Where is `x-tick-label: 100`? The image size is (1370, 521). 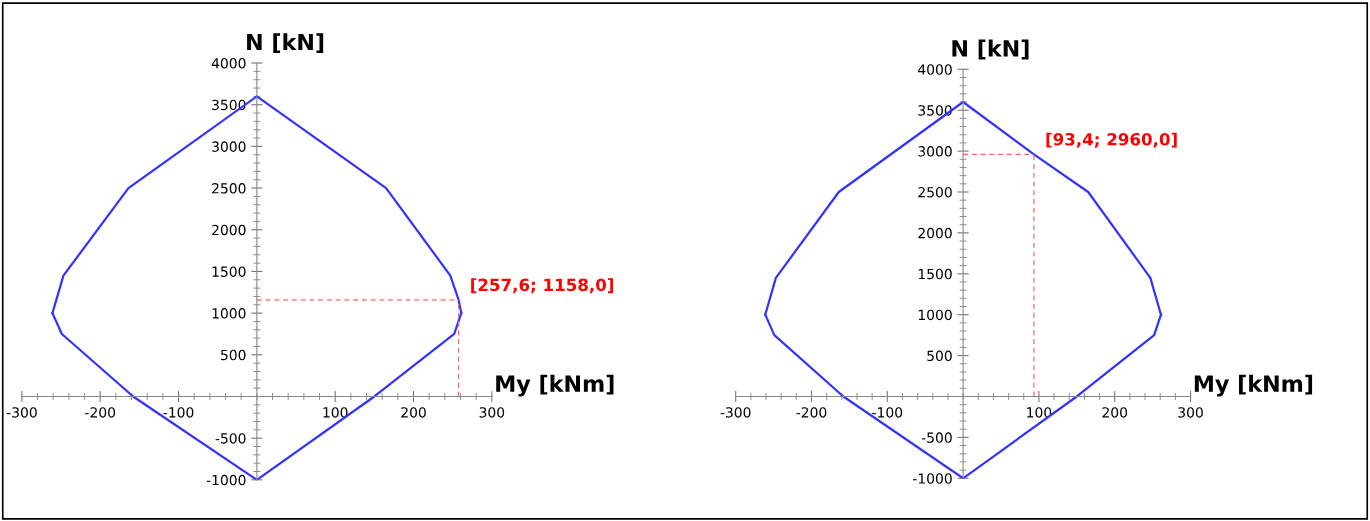 x-tick-label: 100 is located at coordinates (335, 412).